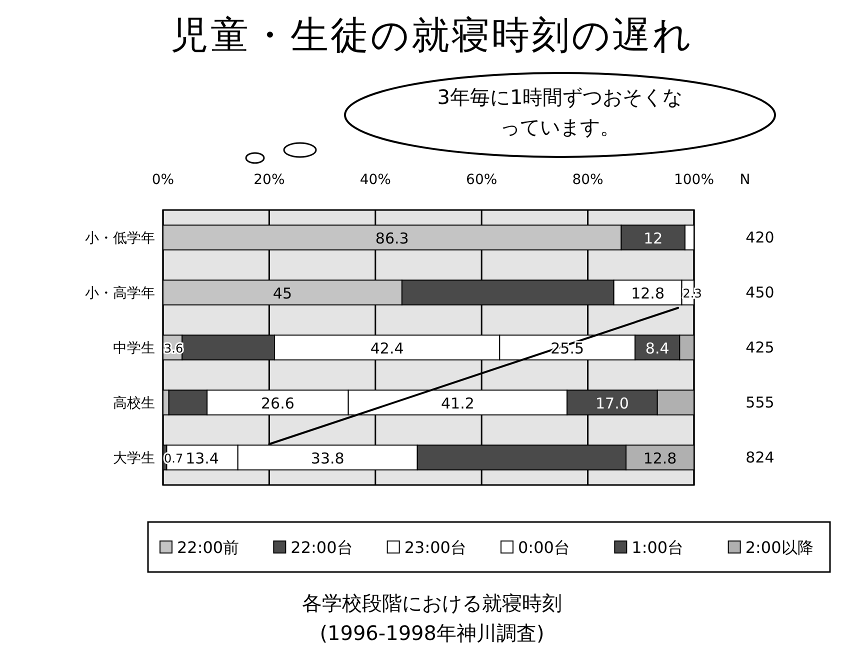 The width and height of the screenshot is (864, 668). I want to click on y-tick-label: 高校生, so click(134, 404).